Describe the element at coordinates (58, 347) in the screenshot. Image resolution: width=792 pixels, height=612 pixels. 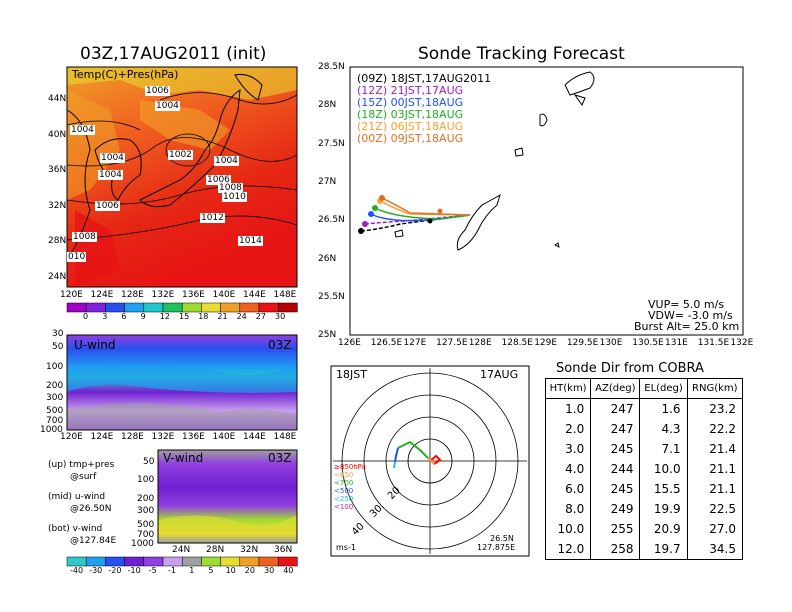
I see `uwind-pressure-label: 50` at that location.